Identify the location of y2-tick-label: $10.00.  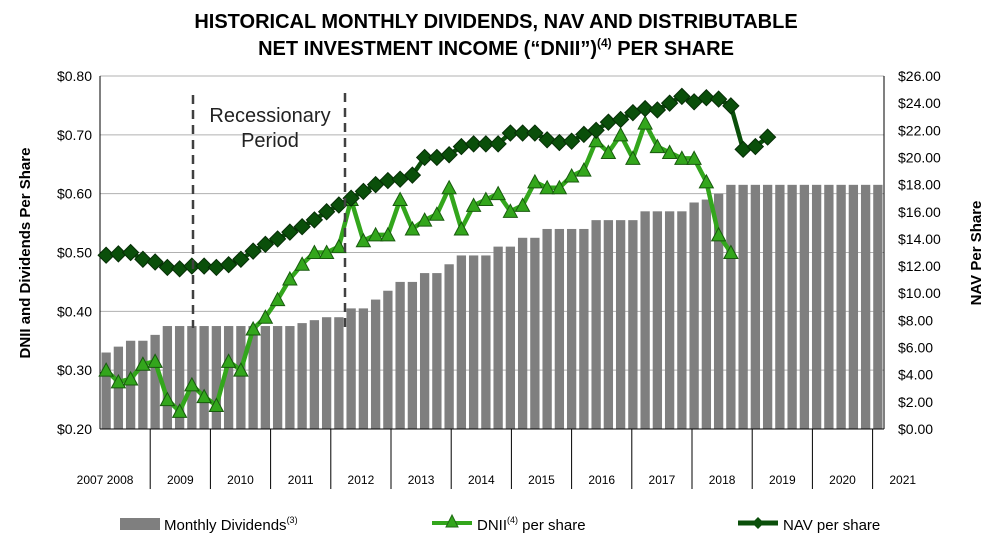
(919, 293).